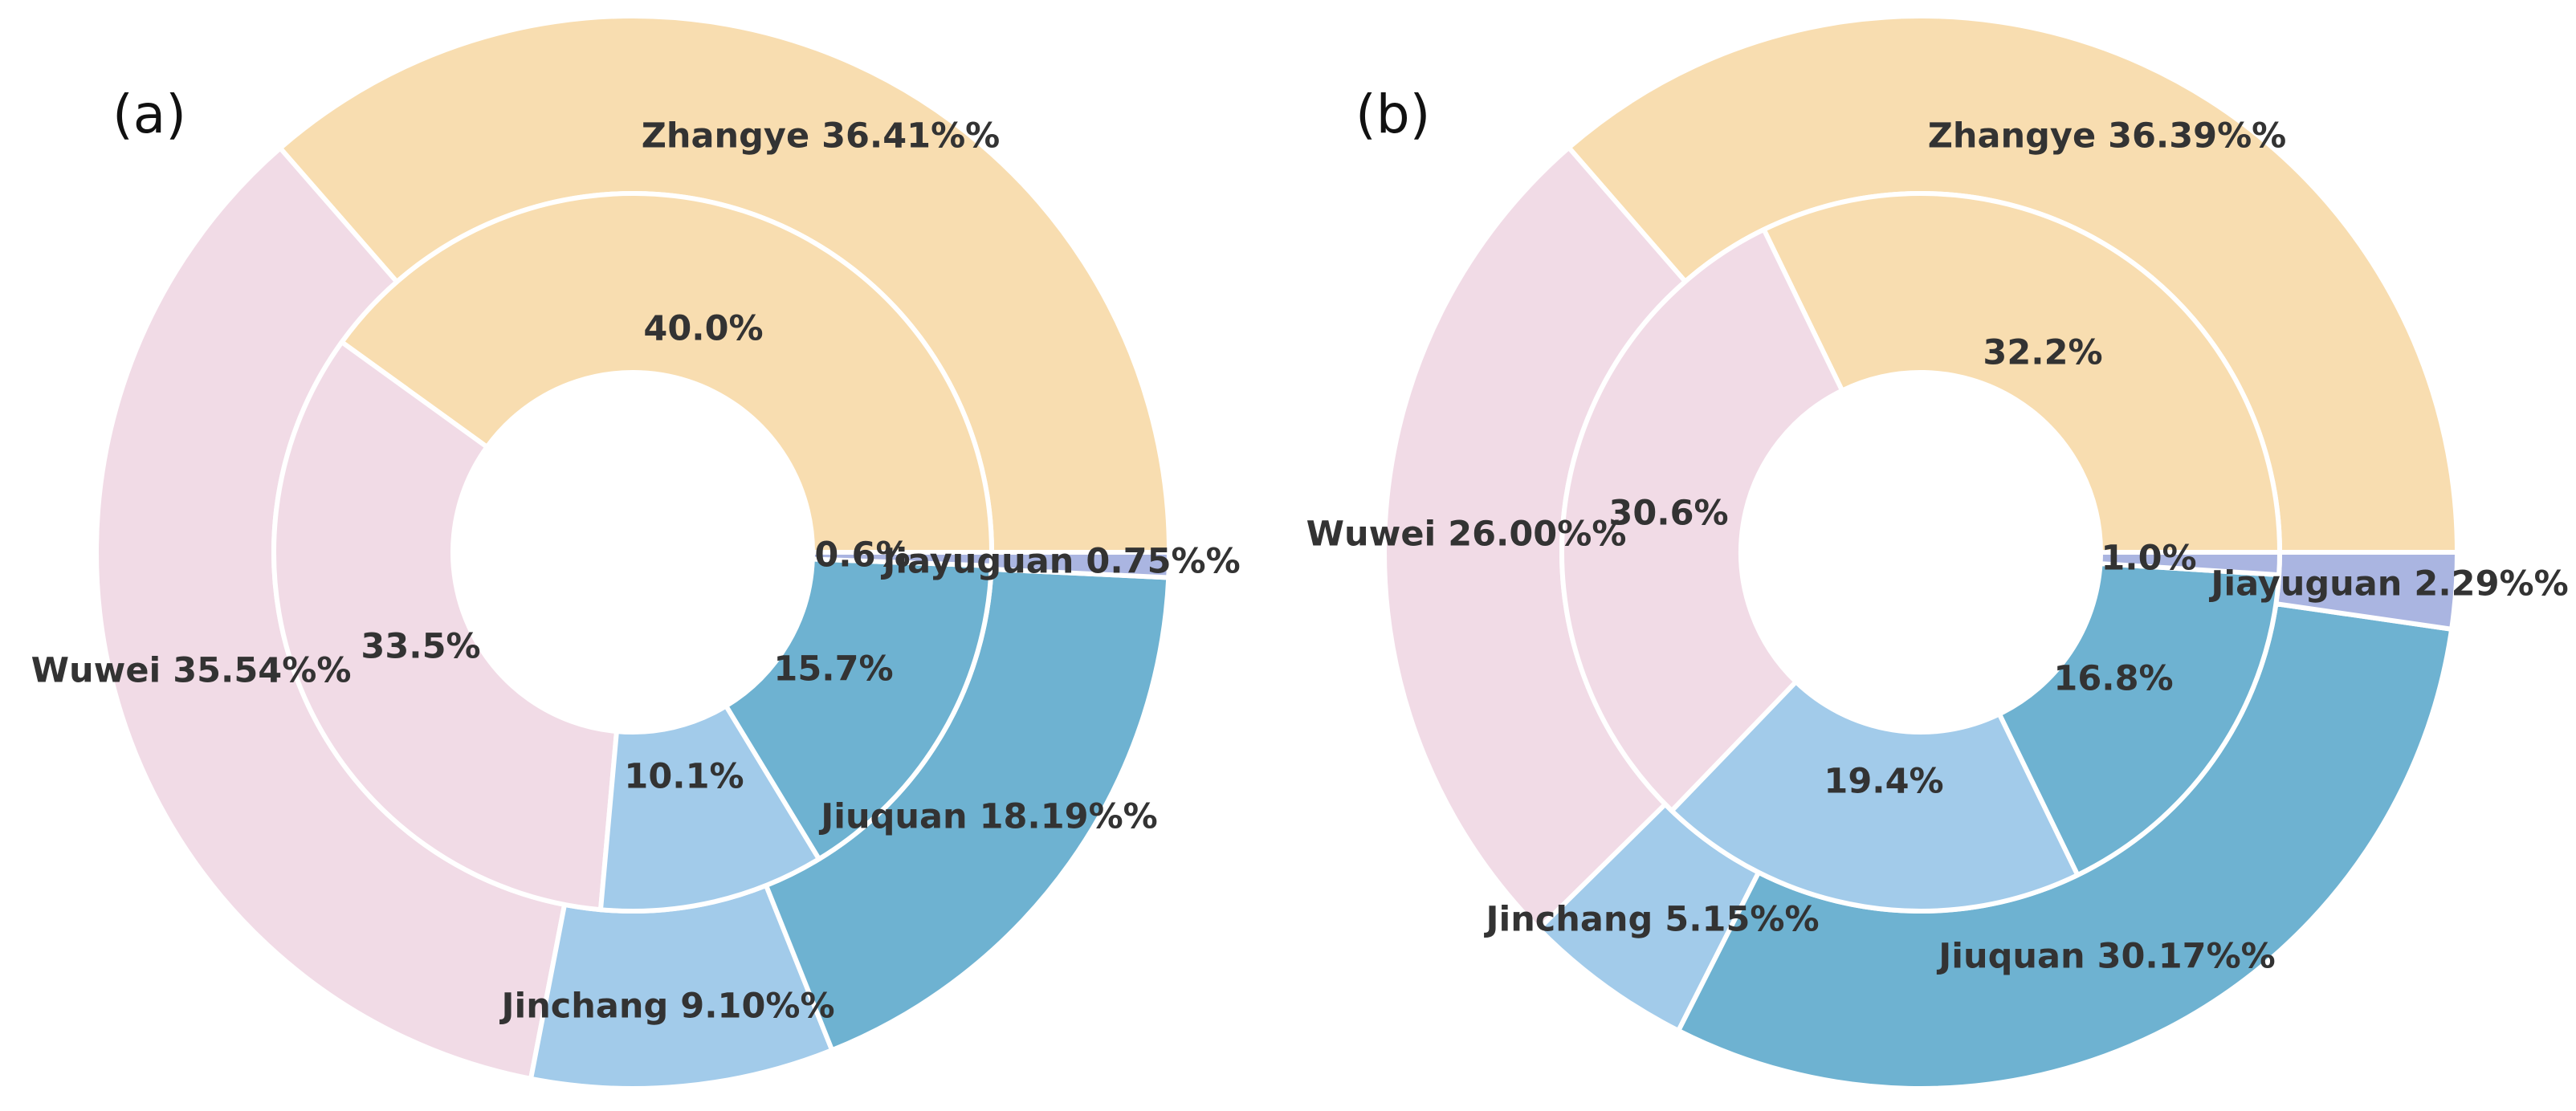 This screenshot has height=1111, width=2576. Describe the element at coordinates (1883, 782) in the screenshot. I see `inner-label-jinchang: 19.4%` at that location.